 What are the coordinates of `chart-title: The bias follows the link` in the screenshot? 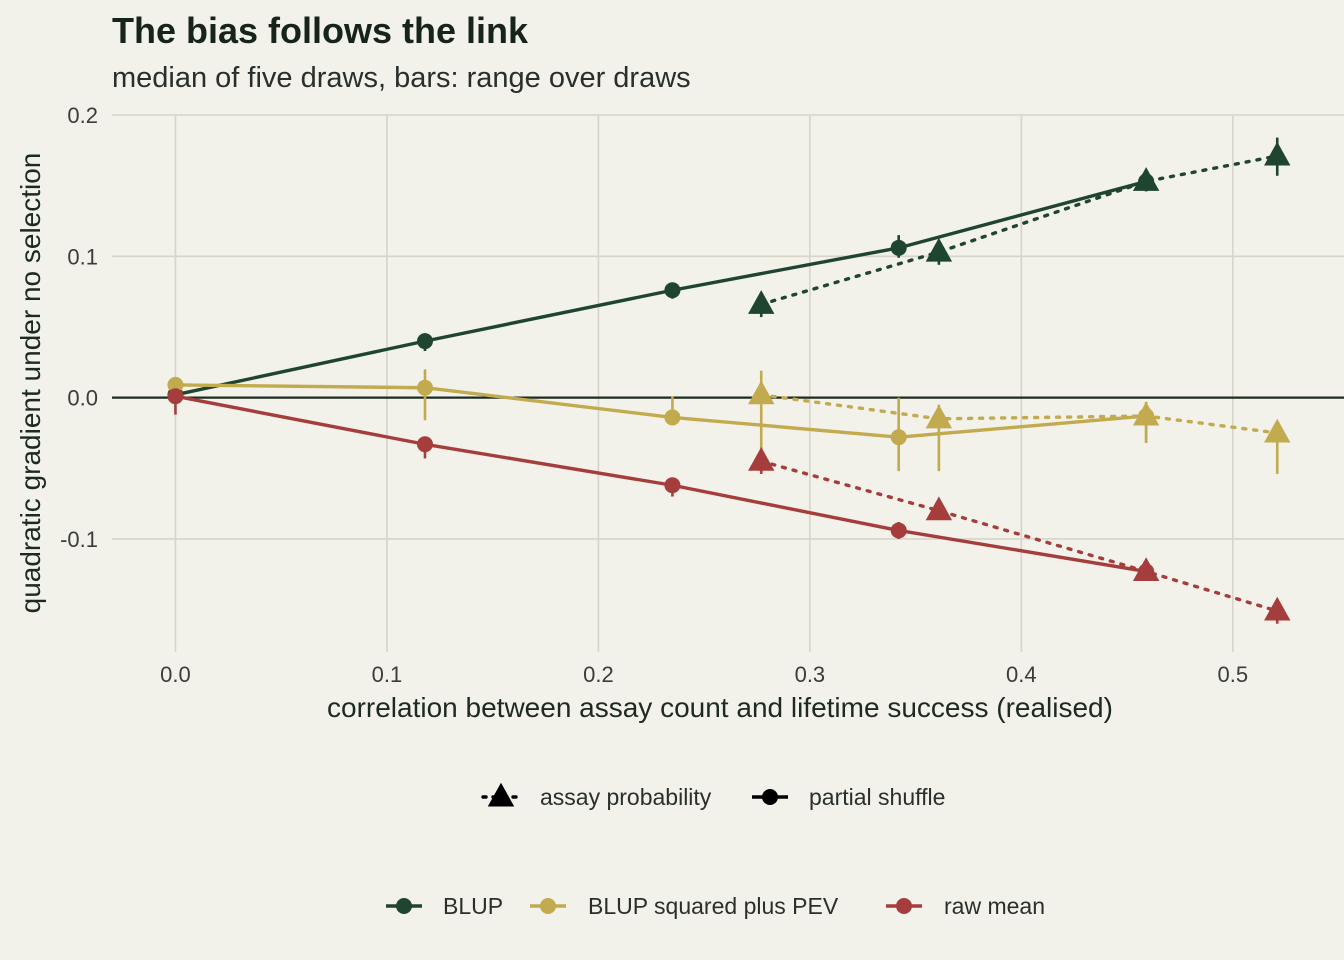 It's located at (320, 30).